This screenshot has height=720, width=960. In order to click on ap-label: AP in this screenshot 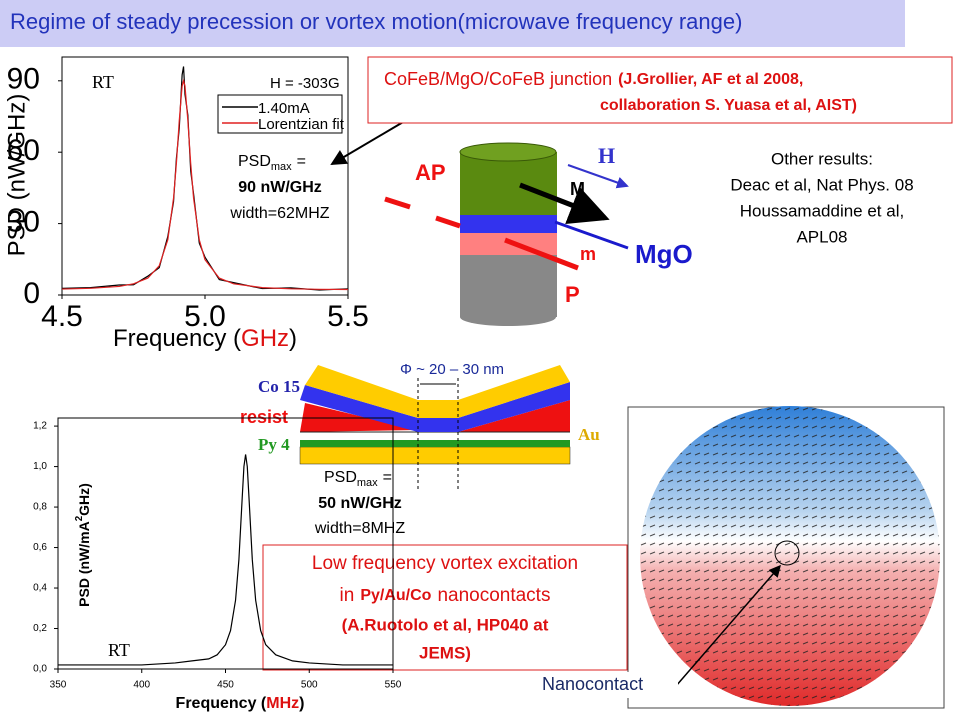, I will do `click(430, 172)`.